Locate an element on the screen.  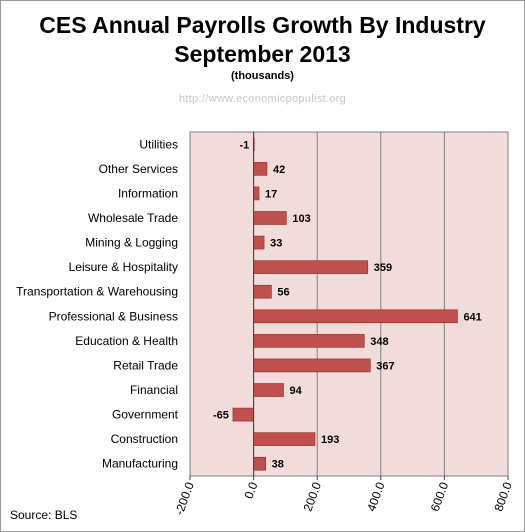
category-label: Professional & Business is located at coordinates (113, 316).